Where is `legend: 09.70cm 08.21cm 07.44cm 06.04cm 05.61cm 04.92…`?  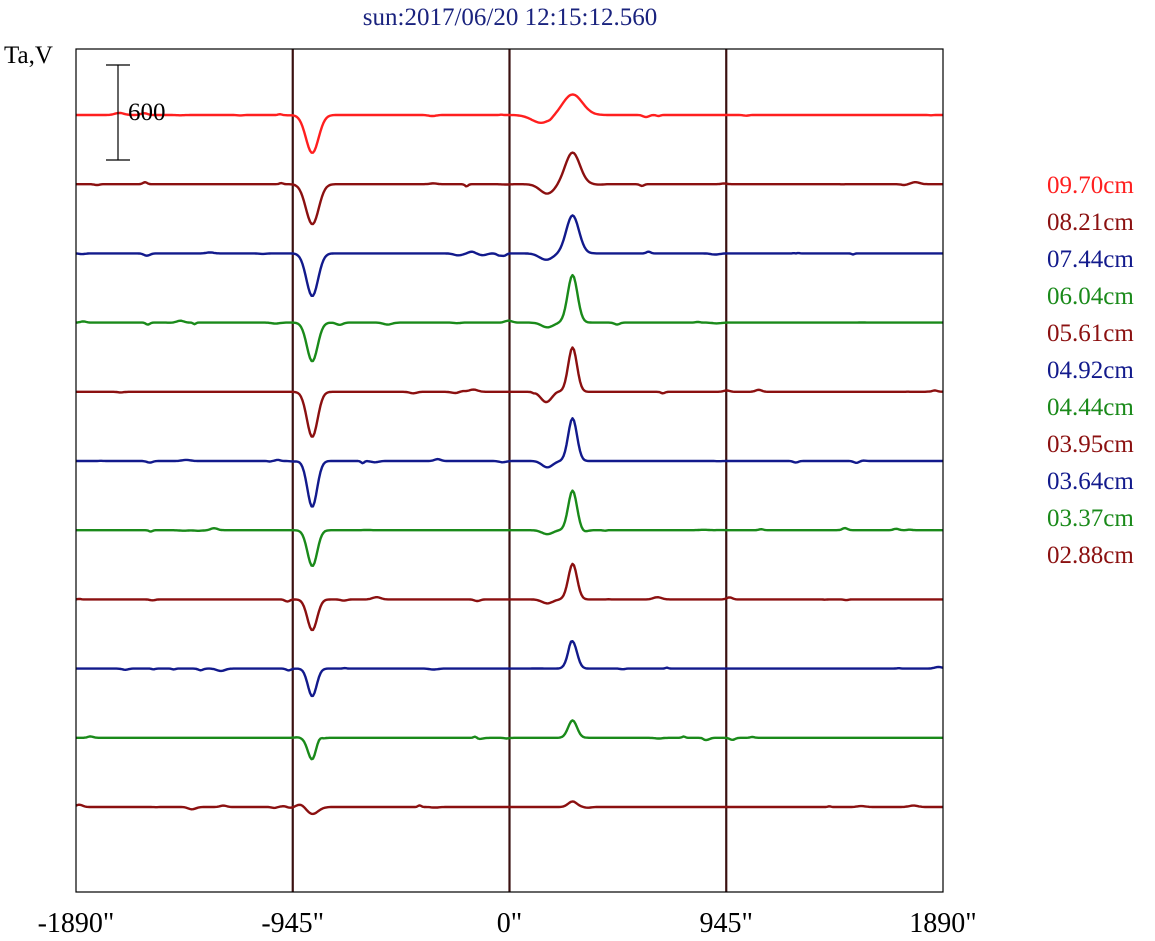 legend: 09.70cm 08.21cm 07.44cm 06.04cm 05.61cm 04.92… is located at coordinates (1090, 373).